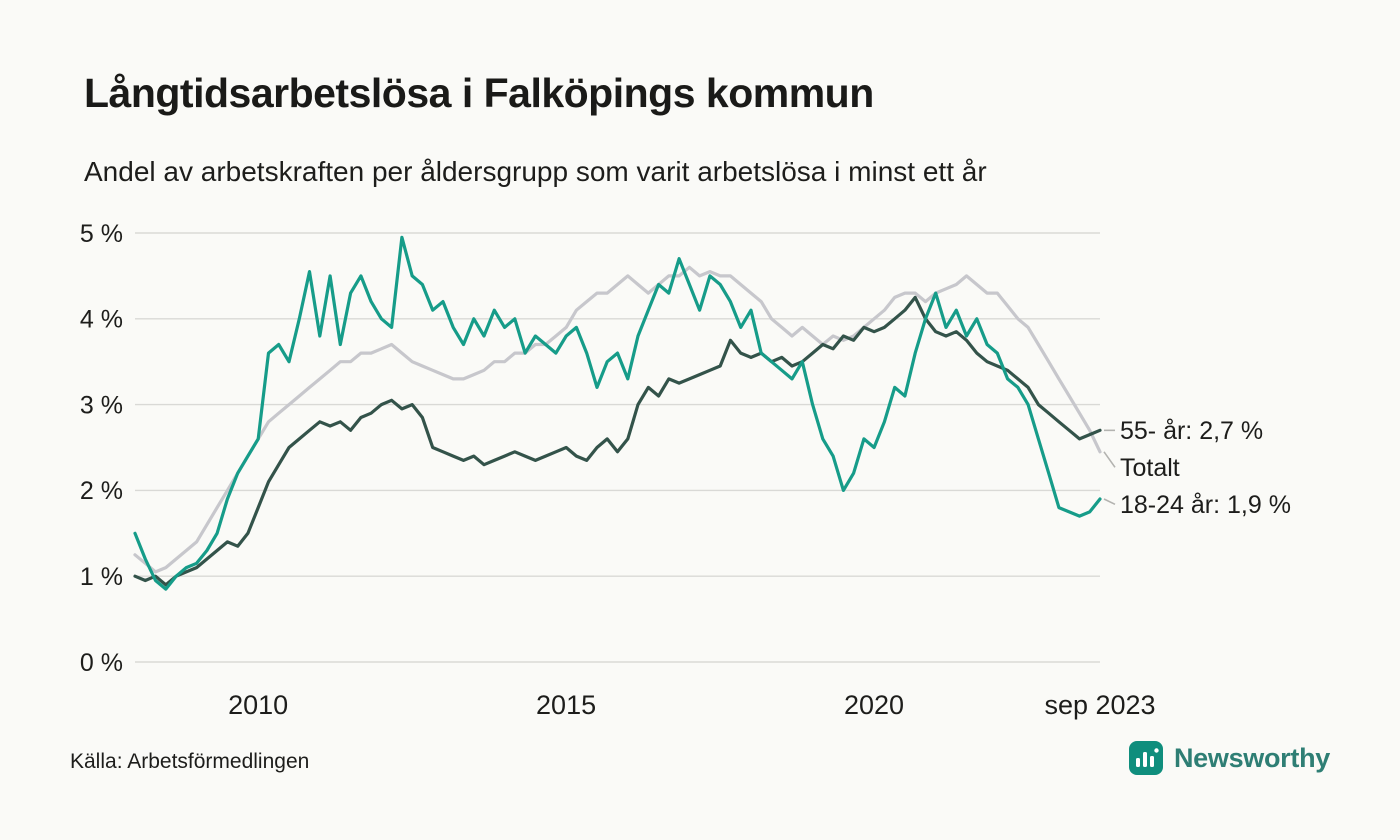  Describe the element at coordinates (101, 234) in the screenshot. I see `y-axis-tick-label: 5 %` at that location.